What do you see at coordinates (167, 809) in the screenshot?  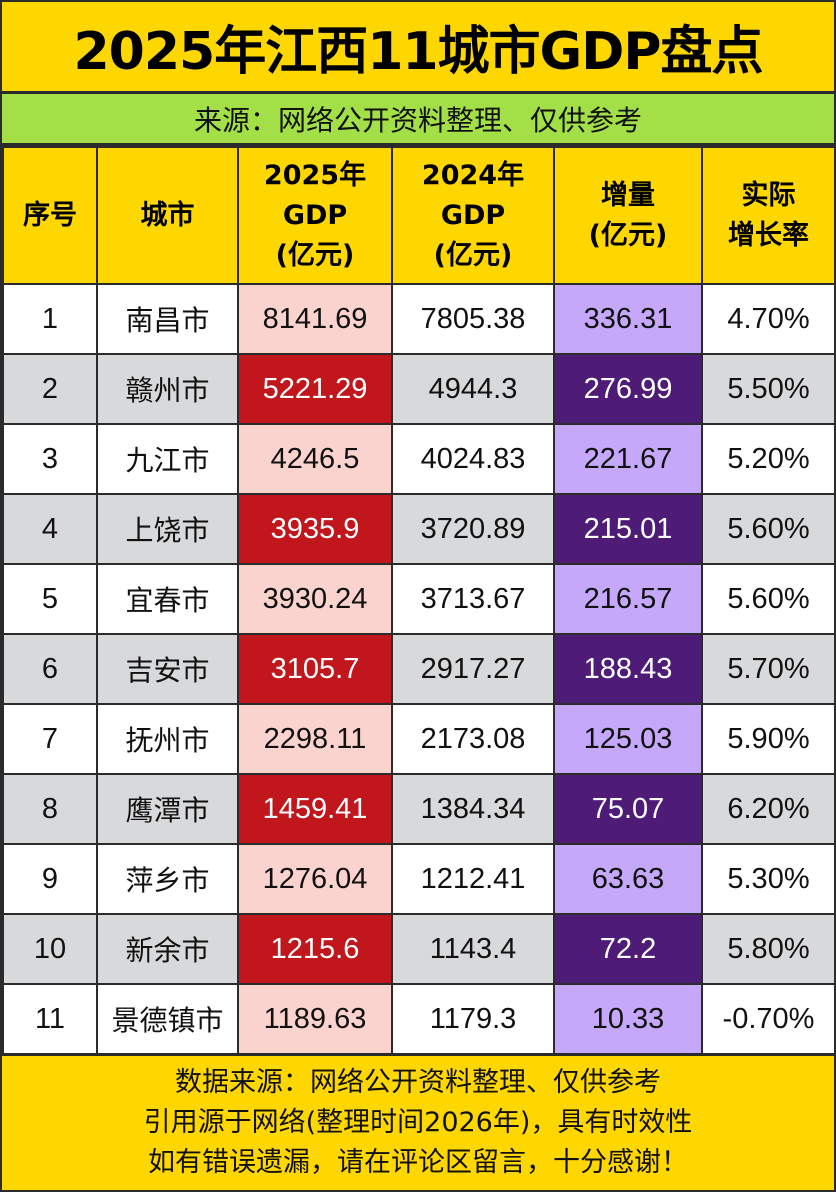 I see `cell-city: 鹰潭市` at bounding box center [167, 809].